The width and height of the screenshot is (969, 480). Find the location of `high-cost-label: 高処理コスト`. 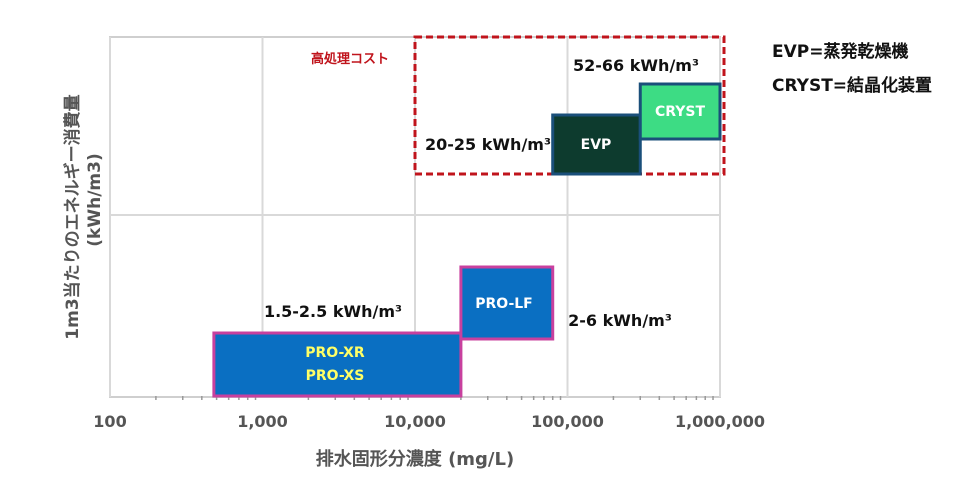

high-cost-label: 高処理コスト is located at coordinates (350, 59).